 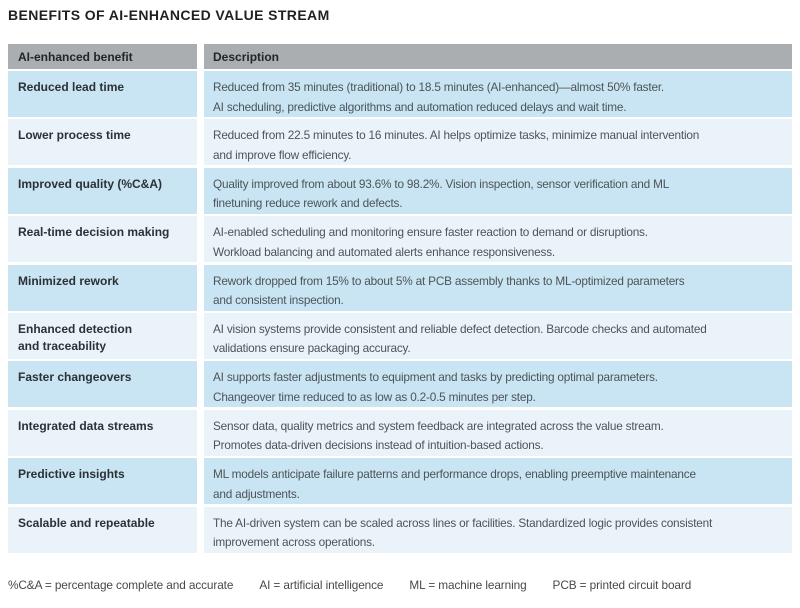 I want to click on table-header-row: AI-enhanced benefit Description, so click(x=400, y=56).